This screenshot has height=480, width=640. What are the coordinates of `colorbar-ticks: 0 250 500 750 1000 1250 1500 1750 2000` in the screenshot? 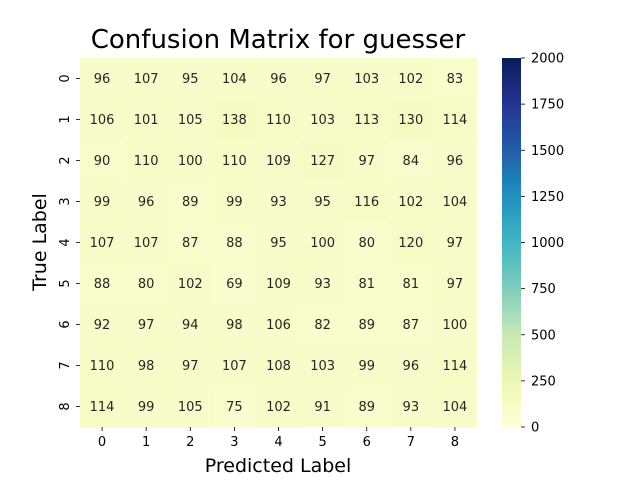 It's located at (542, 244).